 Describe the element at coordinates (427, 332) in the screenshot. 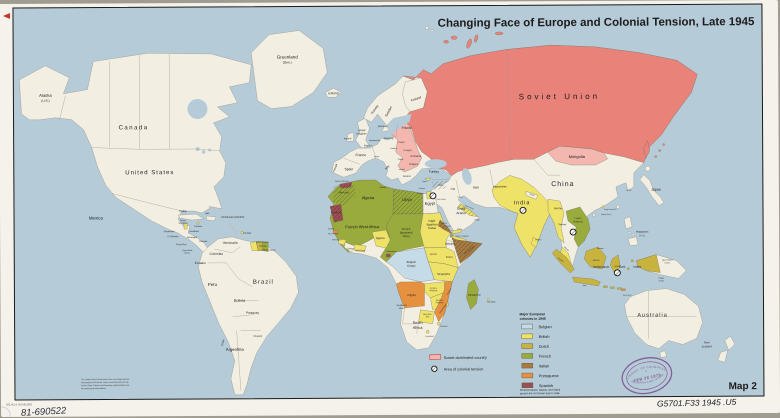

I see `region-basutoland` at that location.